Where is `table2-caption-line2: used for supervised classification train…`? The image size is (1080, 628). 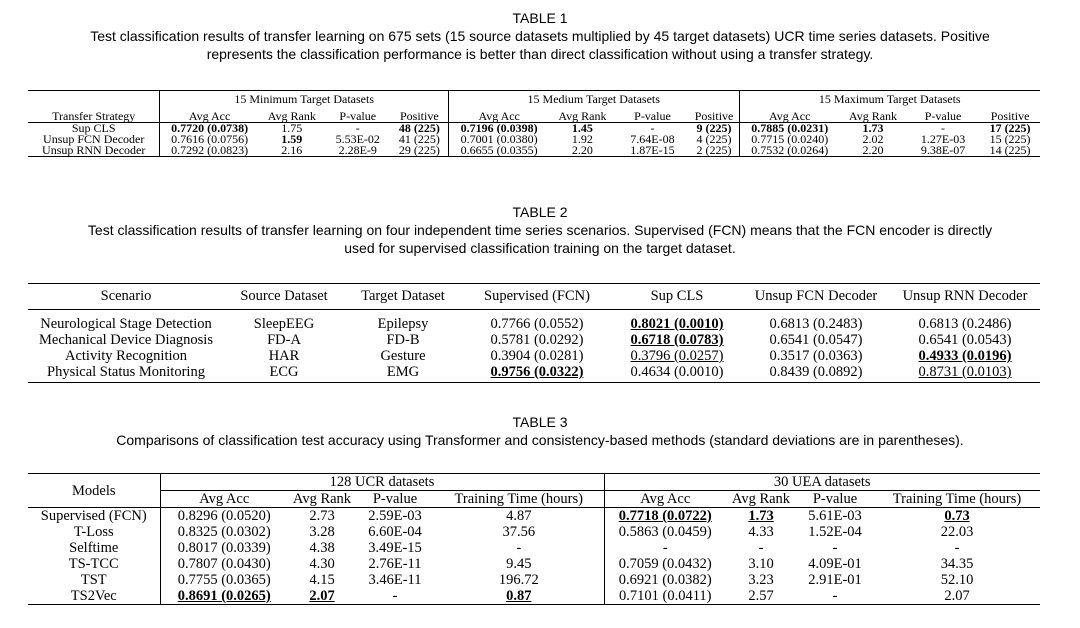
table2-caption-line2: used for supervised classification train… is located at coordinates (540, 248).